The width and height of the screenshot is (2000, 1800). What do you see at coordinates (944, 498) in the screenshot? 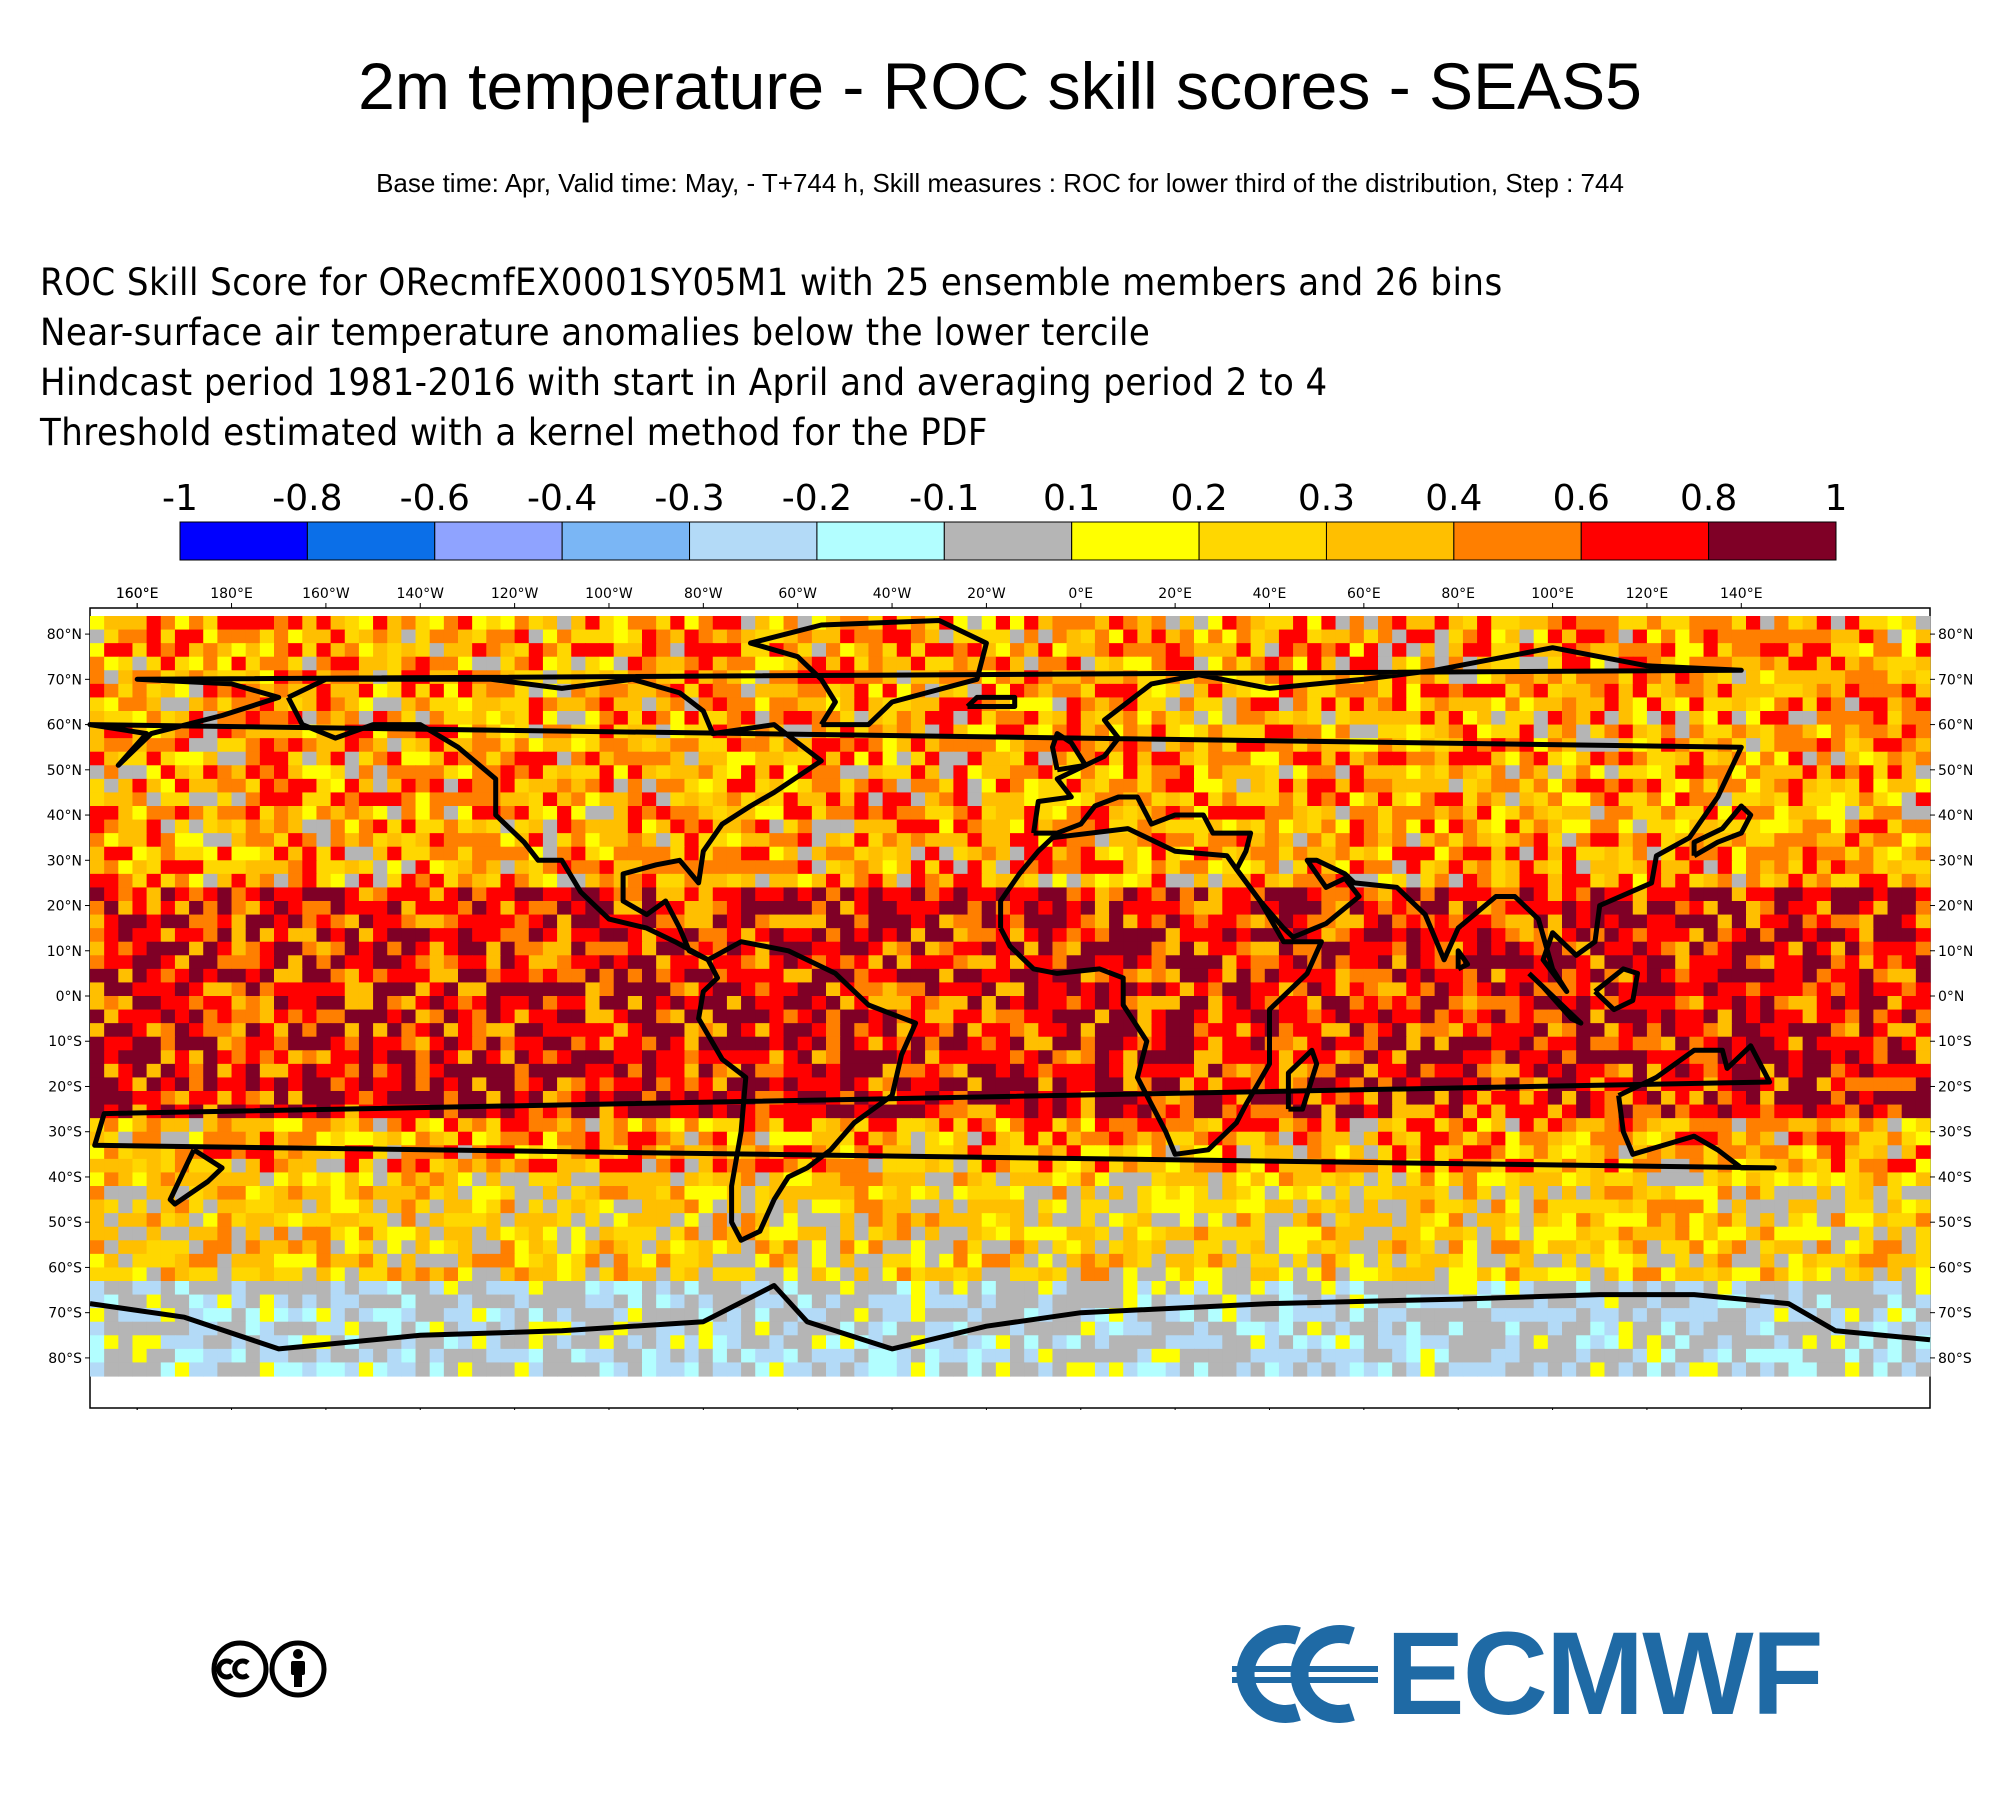
I see `legend-label: -0.1` at bounding box center [944, 498].